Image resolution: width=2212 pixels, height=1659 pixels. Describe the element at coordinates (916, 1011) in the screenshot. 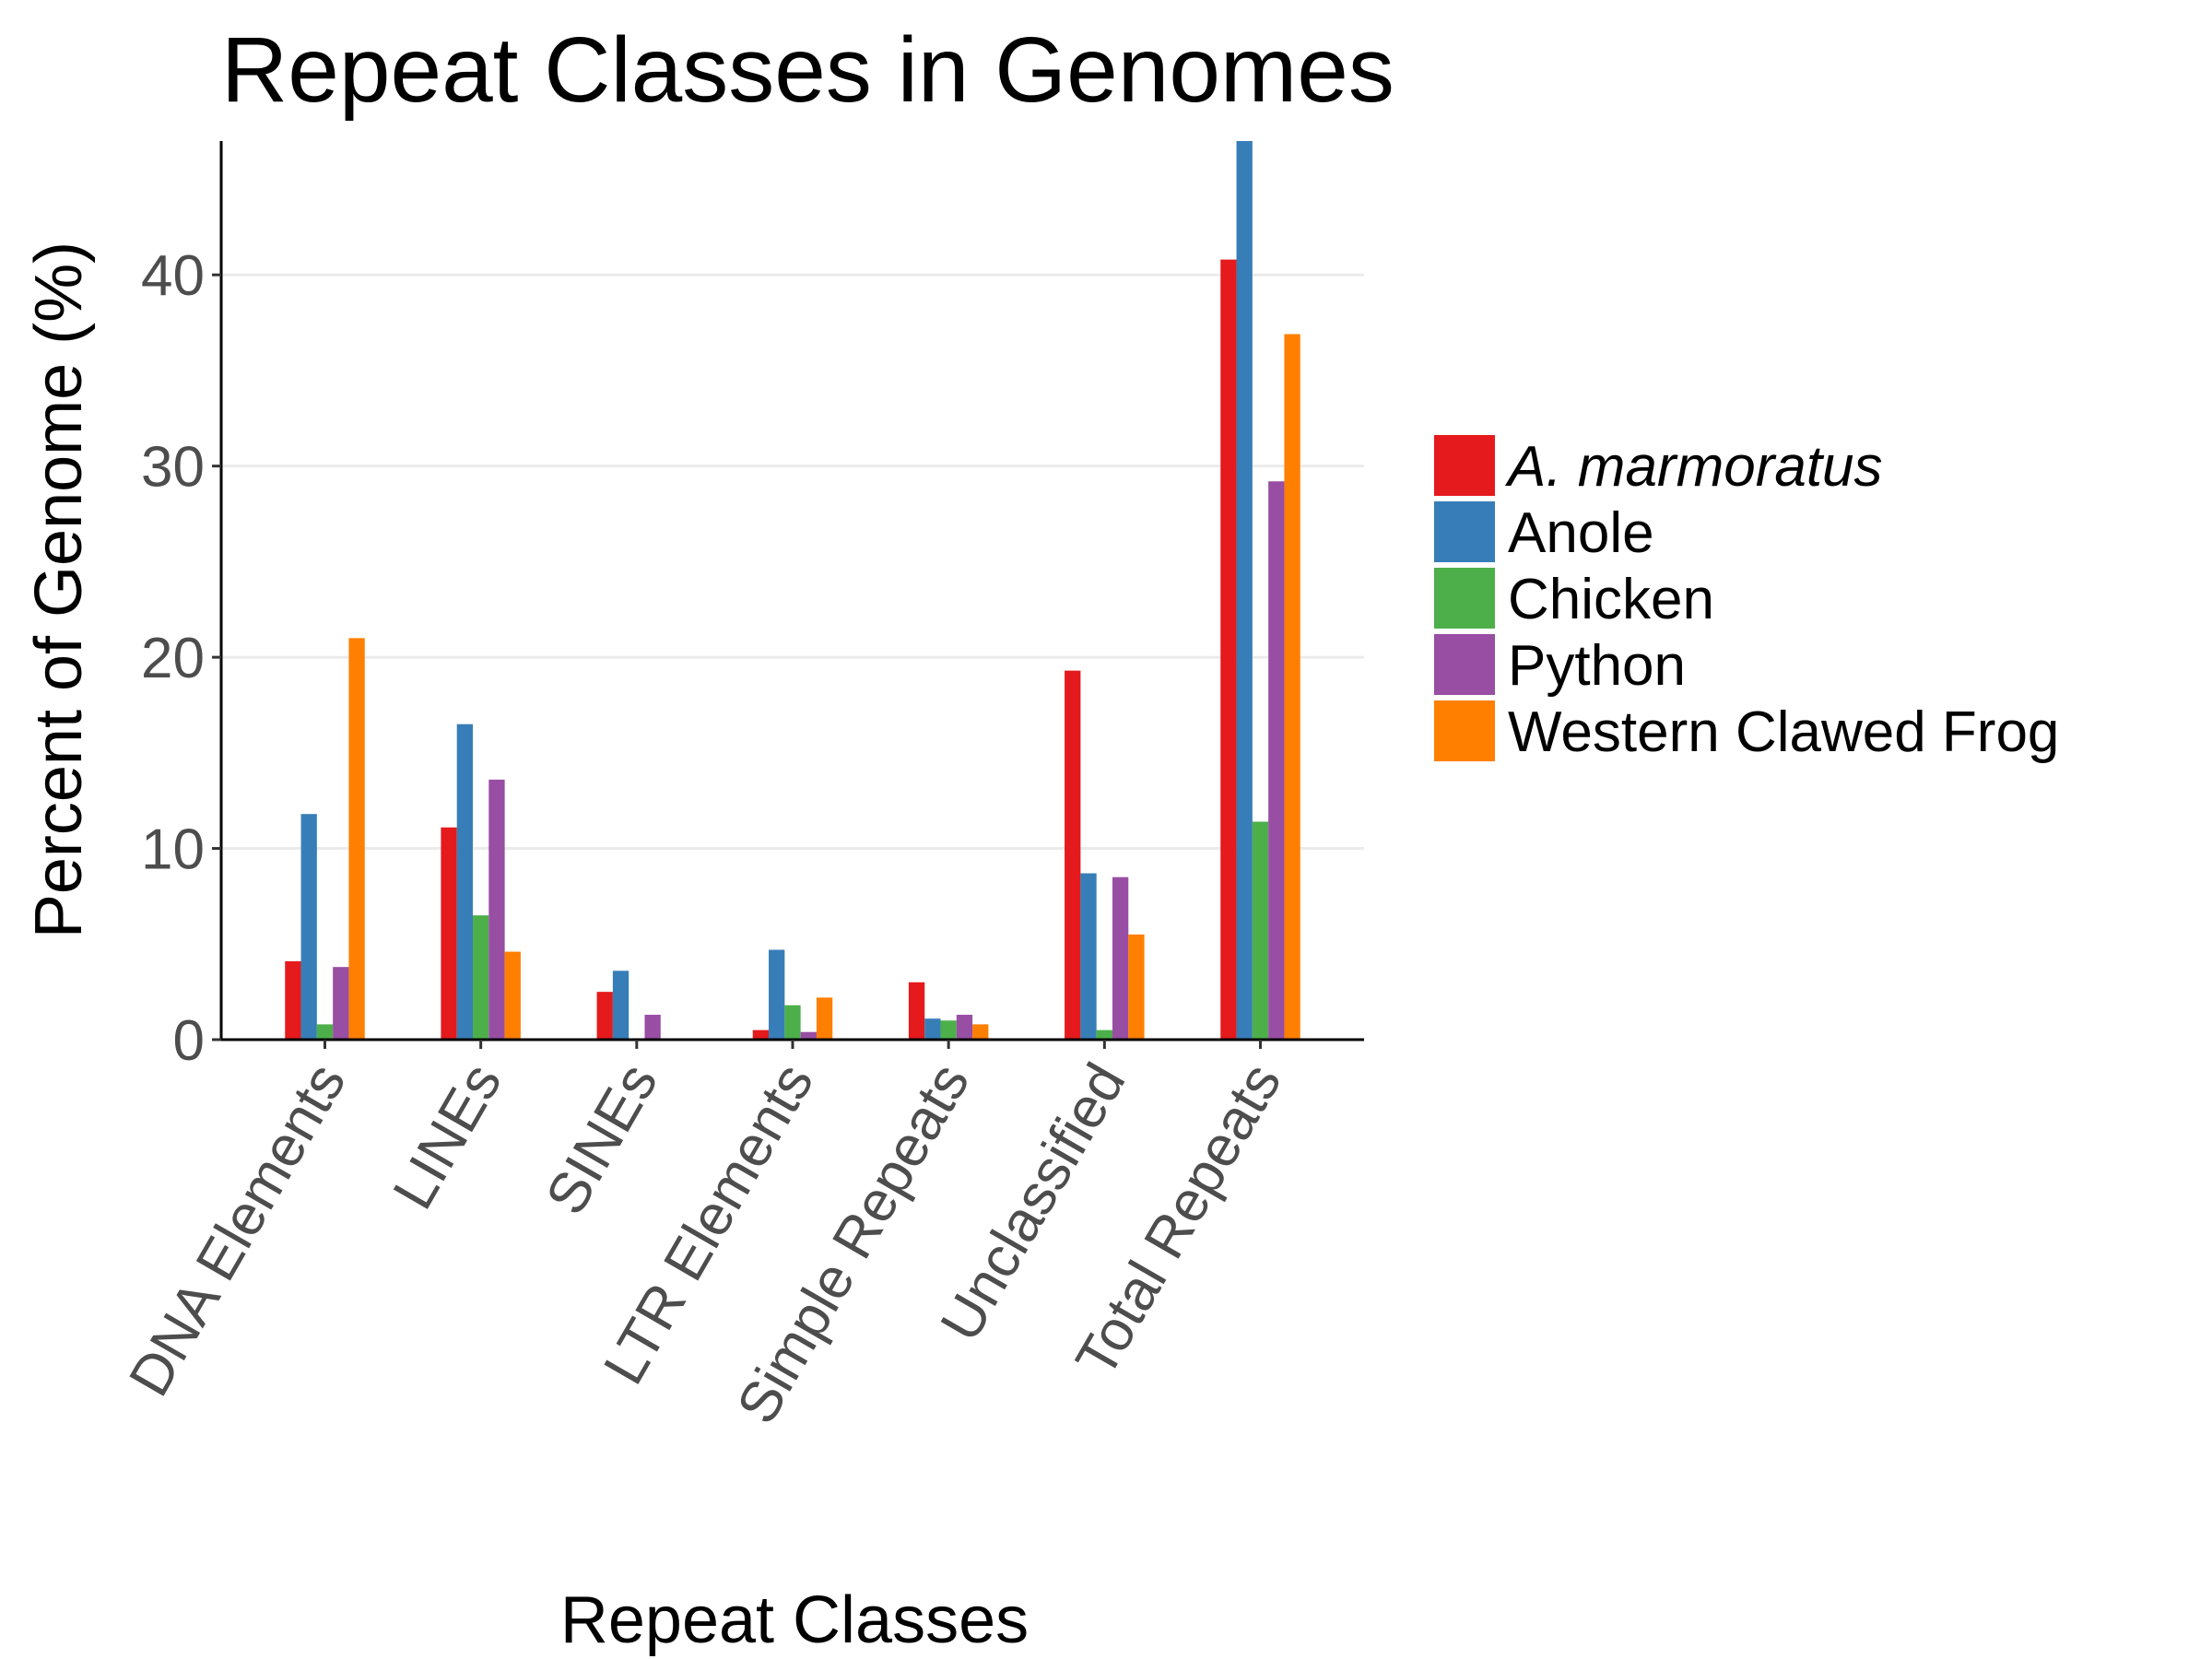

I see `bar-a-marmoratus-simple-repeats` at that location.